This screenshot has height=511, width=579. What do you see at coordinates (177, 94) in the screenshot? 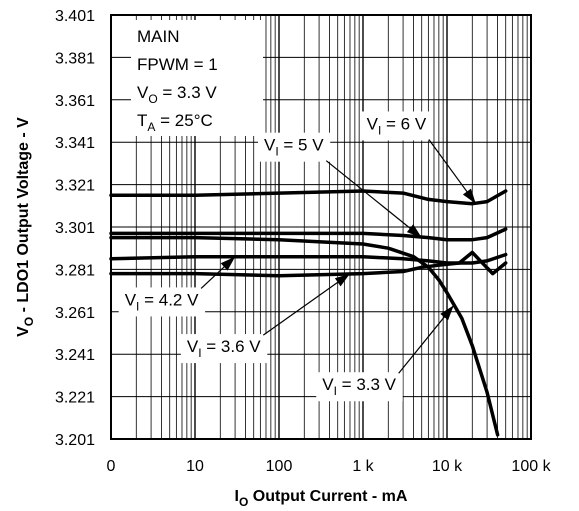
I see `condition-line: VO = 3.3 V` at bounding box center [177, 94].